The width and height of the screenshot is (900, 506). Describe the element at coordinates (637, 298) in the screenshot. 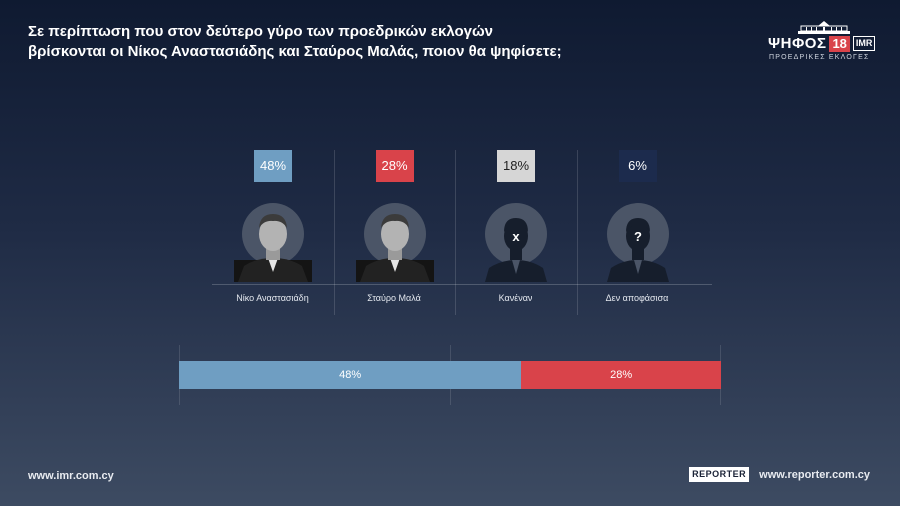

I see `candidate-name: Δεν αποφάσισα` at that location.